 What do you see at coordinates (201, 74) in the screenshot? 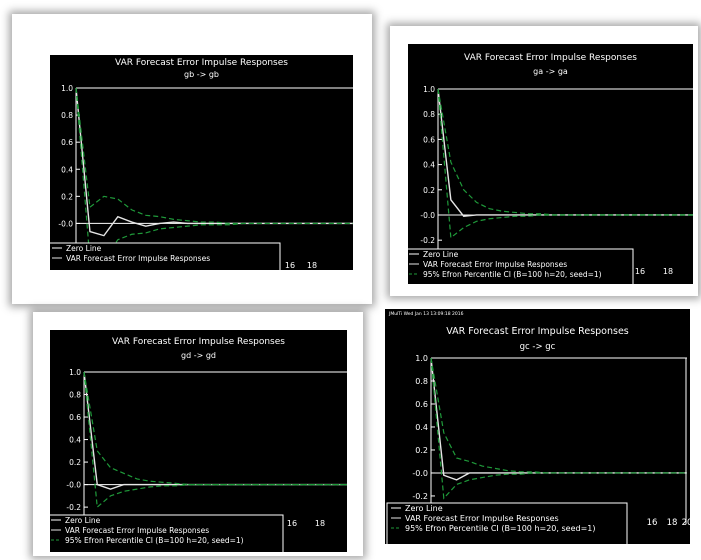
I see `chart-subtitle-gb: gb -> gb` at bounding box center [201, 74].